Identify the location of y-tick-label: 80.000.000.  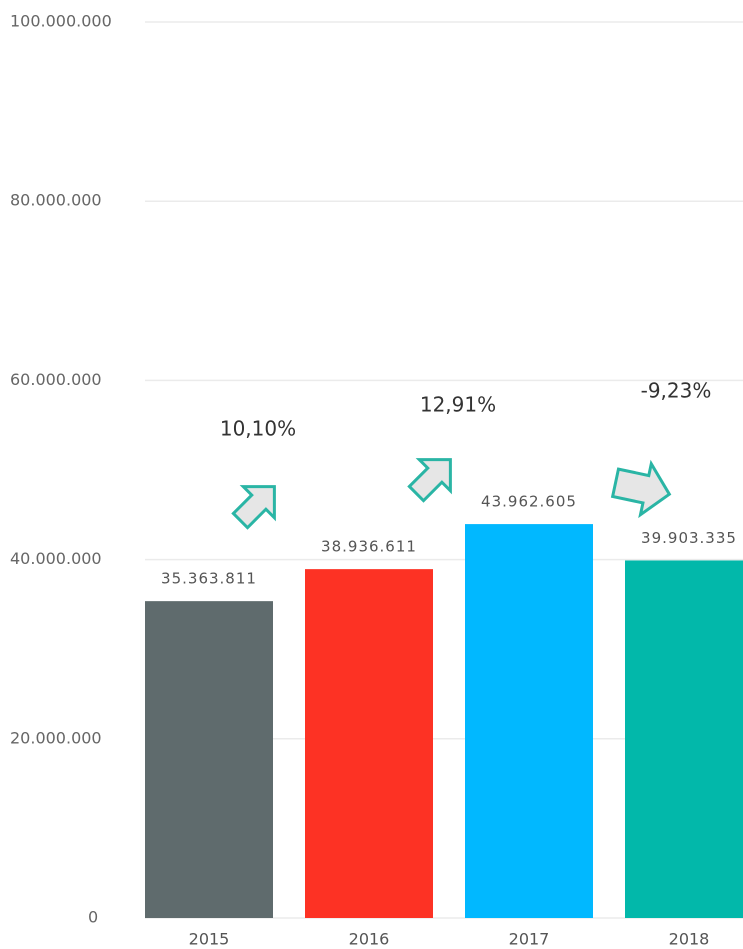
(56, 200).